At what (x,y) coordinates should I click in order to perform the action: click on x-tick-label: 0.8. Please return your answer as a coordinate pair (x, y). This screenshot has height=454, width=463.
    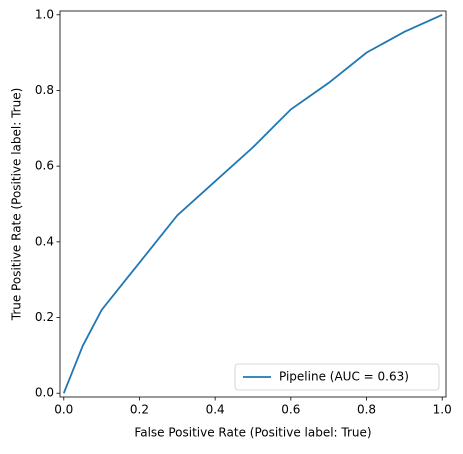
    Looking at the image, I should click on (366, 410).